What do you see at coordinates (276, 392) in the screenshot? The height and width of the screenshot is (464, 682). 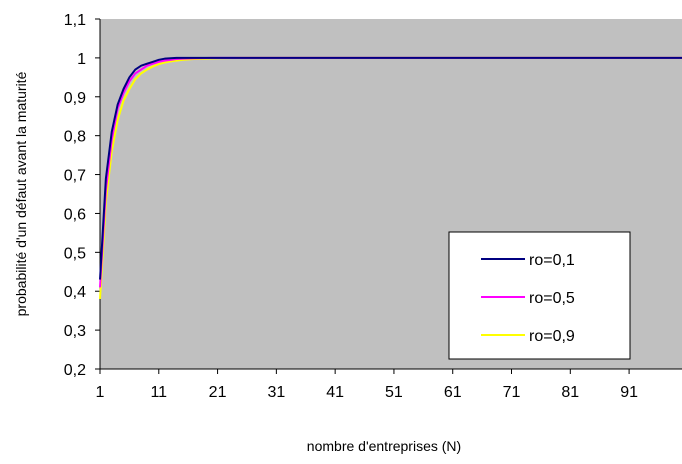 I see `x-tick-label: 31` at bounding box center [276, 392].